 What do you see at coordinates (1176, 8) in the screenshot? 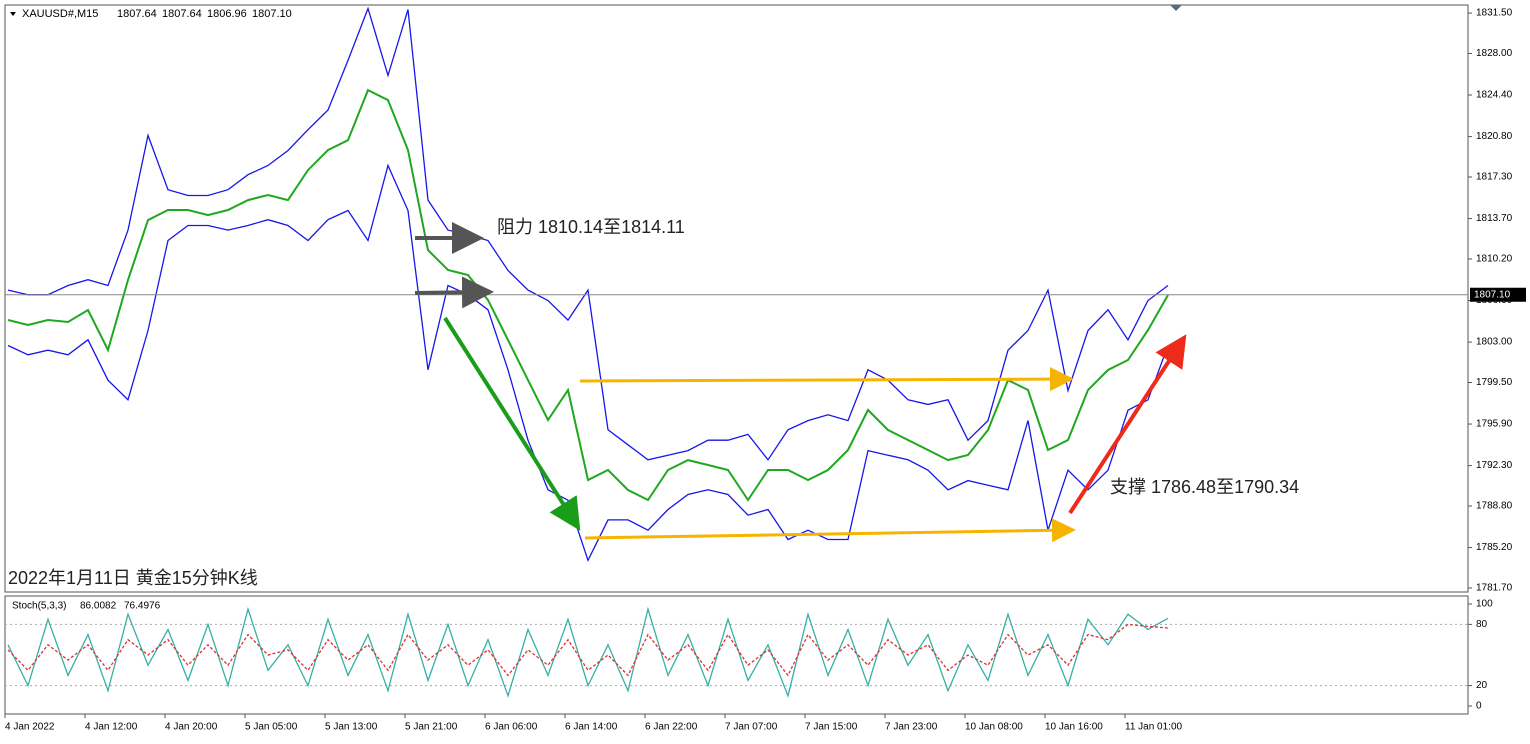
I see `shift-marker` at bounding box center [1176, 8].